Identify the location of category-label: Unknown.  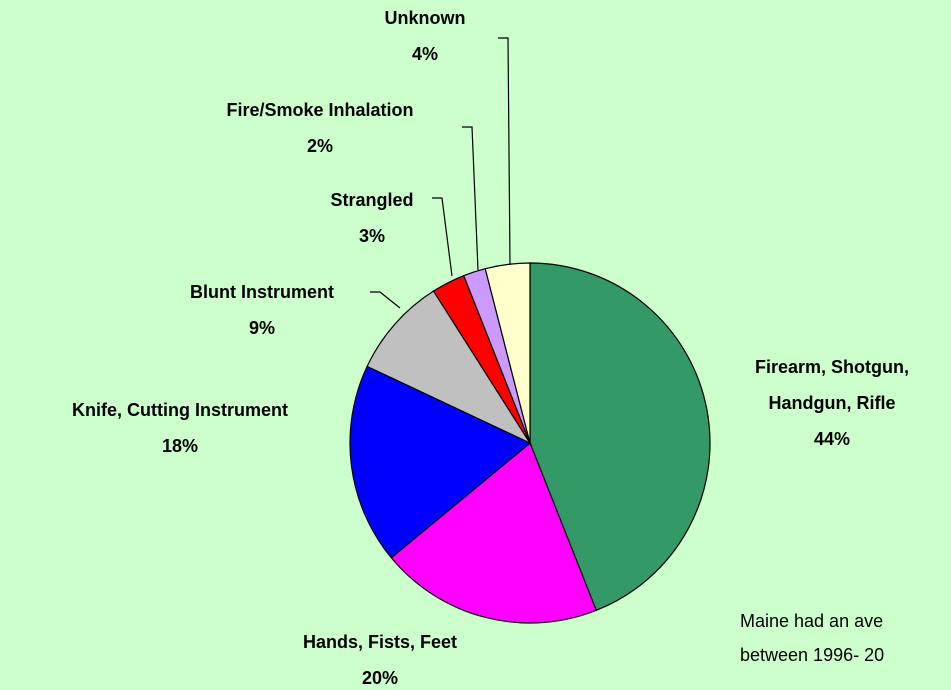
(425, 18).